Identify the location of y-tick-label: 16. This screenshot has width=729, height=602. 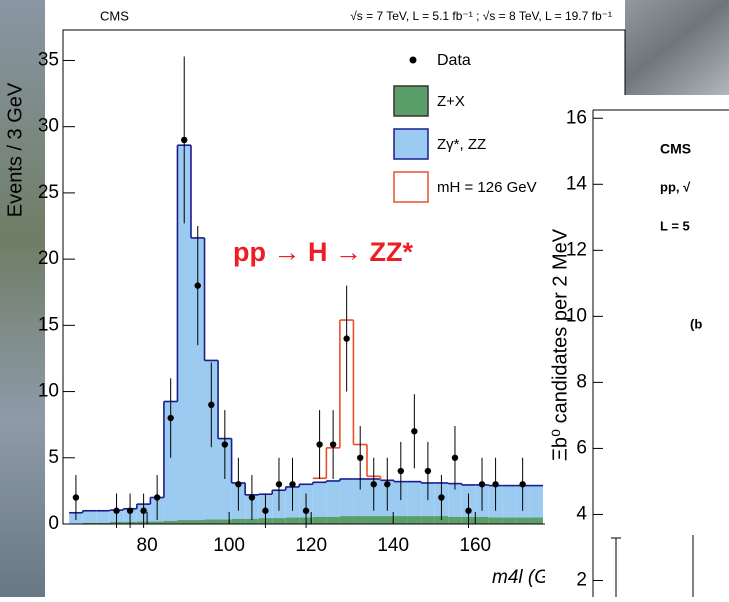
(576, 117).